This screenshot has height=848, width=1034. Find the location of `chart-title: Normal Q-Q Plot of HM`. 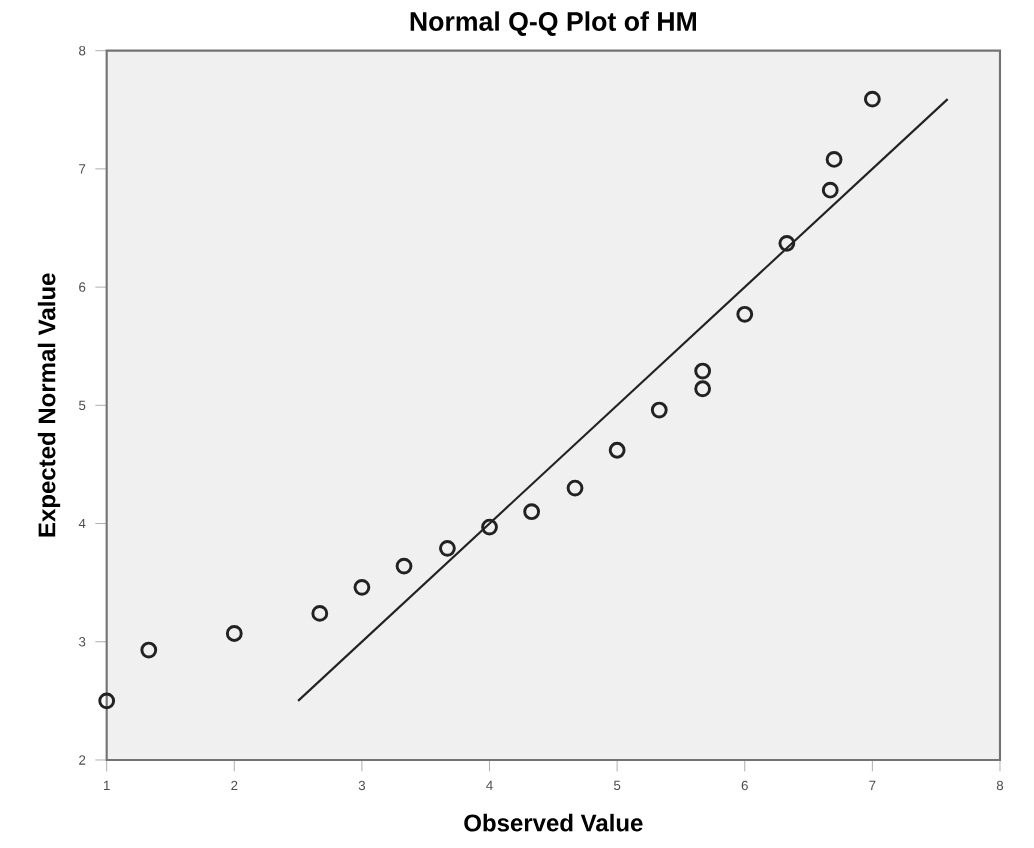

chart-title: Normal Q-Q Plot of HM is located at coordinates (553, 23).